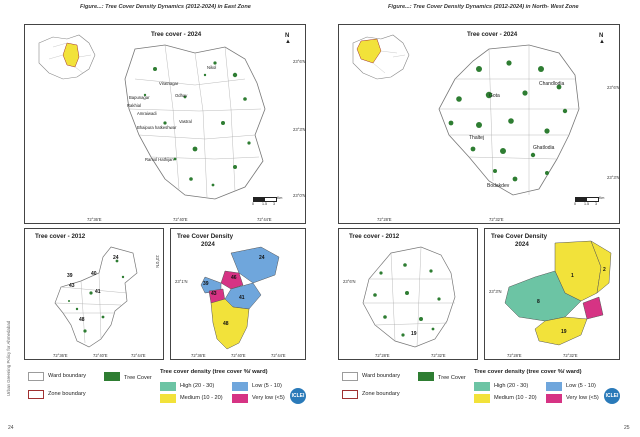 Image resolution: width=640 pixels, height=437 pixels. Describe the element at coordinates (409, 297) in the screenshot. I see `right-2012-zone-map` at that location.